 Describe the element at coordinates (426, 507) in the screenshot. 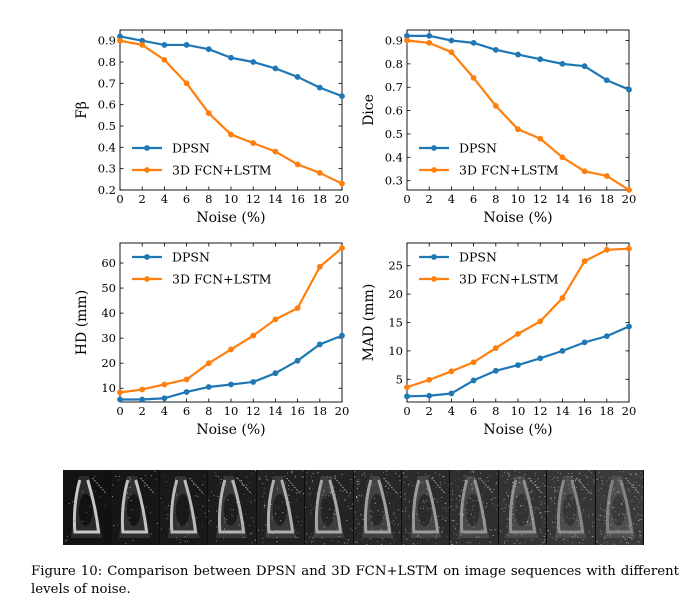

I see `noise-frame` at that location.